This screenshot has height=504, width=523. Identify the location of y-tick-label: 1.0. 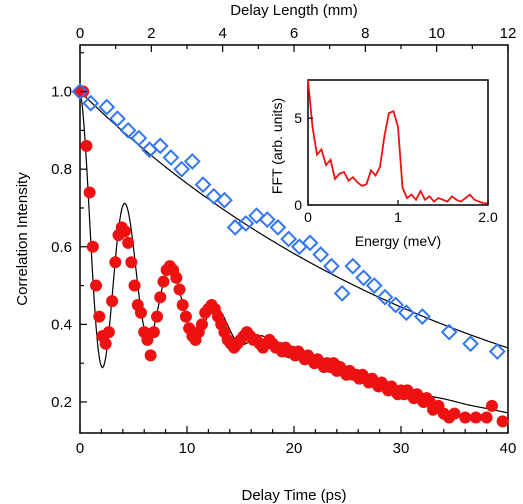
(61, 92).